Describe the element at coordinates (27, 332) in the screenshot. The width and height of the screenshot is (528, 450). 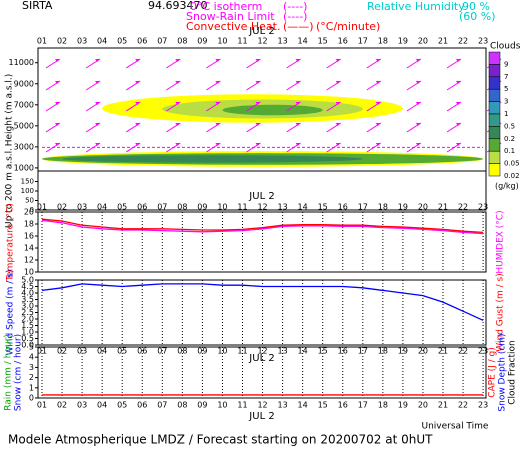
I see `y-tick-label: 1.0` at that location.